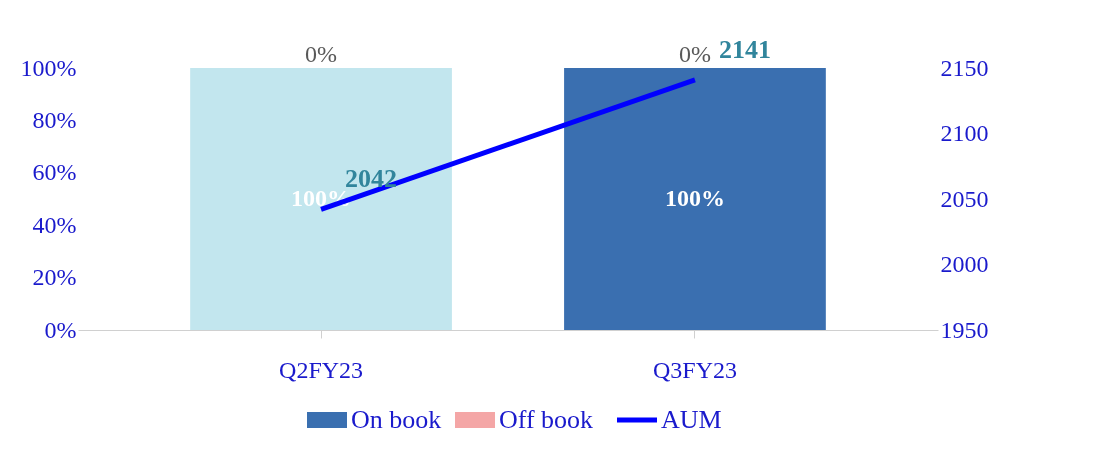 This screenshot has width=1114, height=462. I want to click on data-label: 2042, so click(371, 179).